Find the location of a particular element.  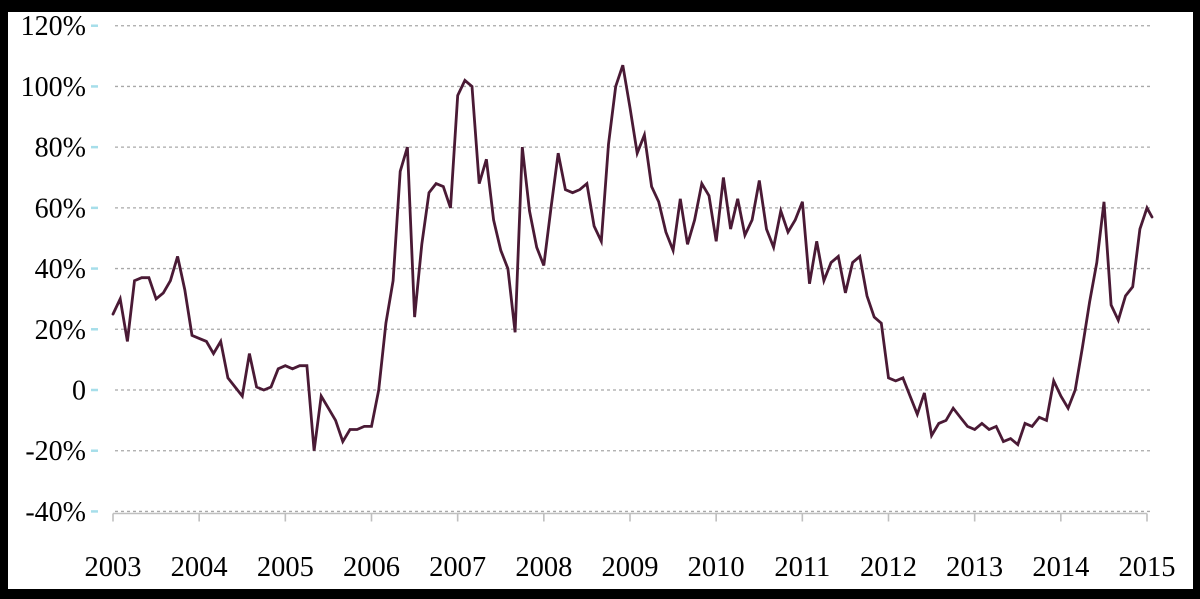

x-axis-tick-label: 2005 is located at coordinates (285, 567).